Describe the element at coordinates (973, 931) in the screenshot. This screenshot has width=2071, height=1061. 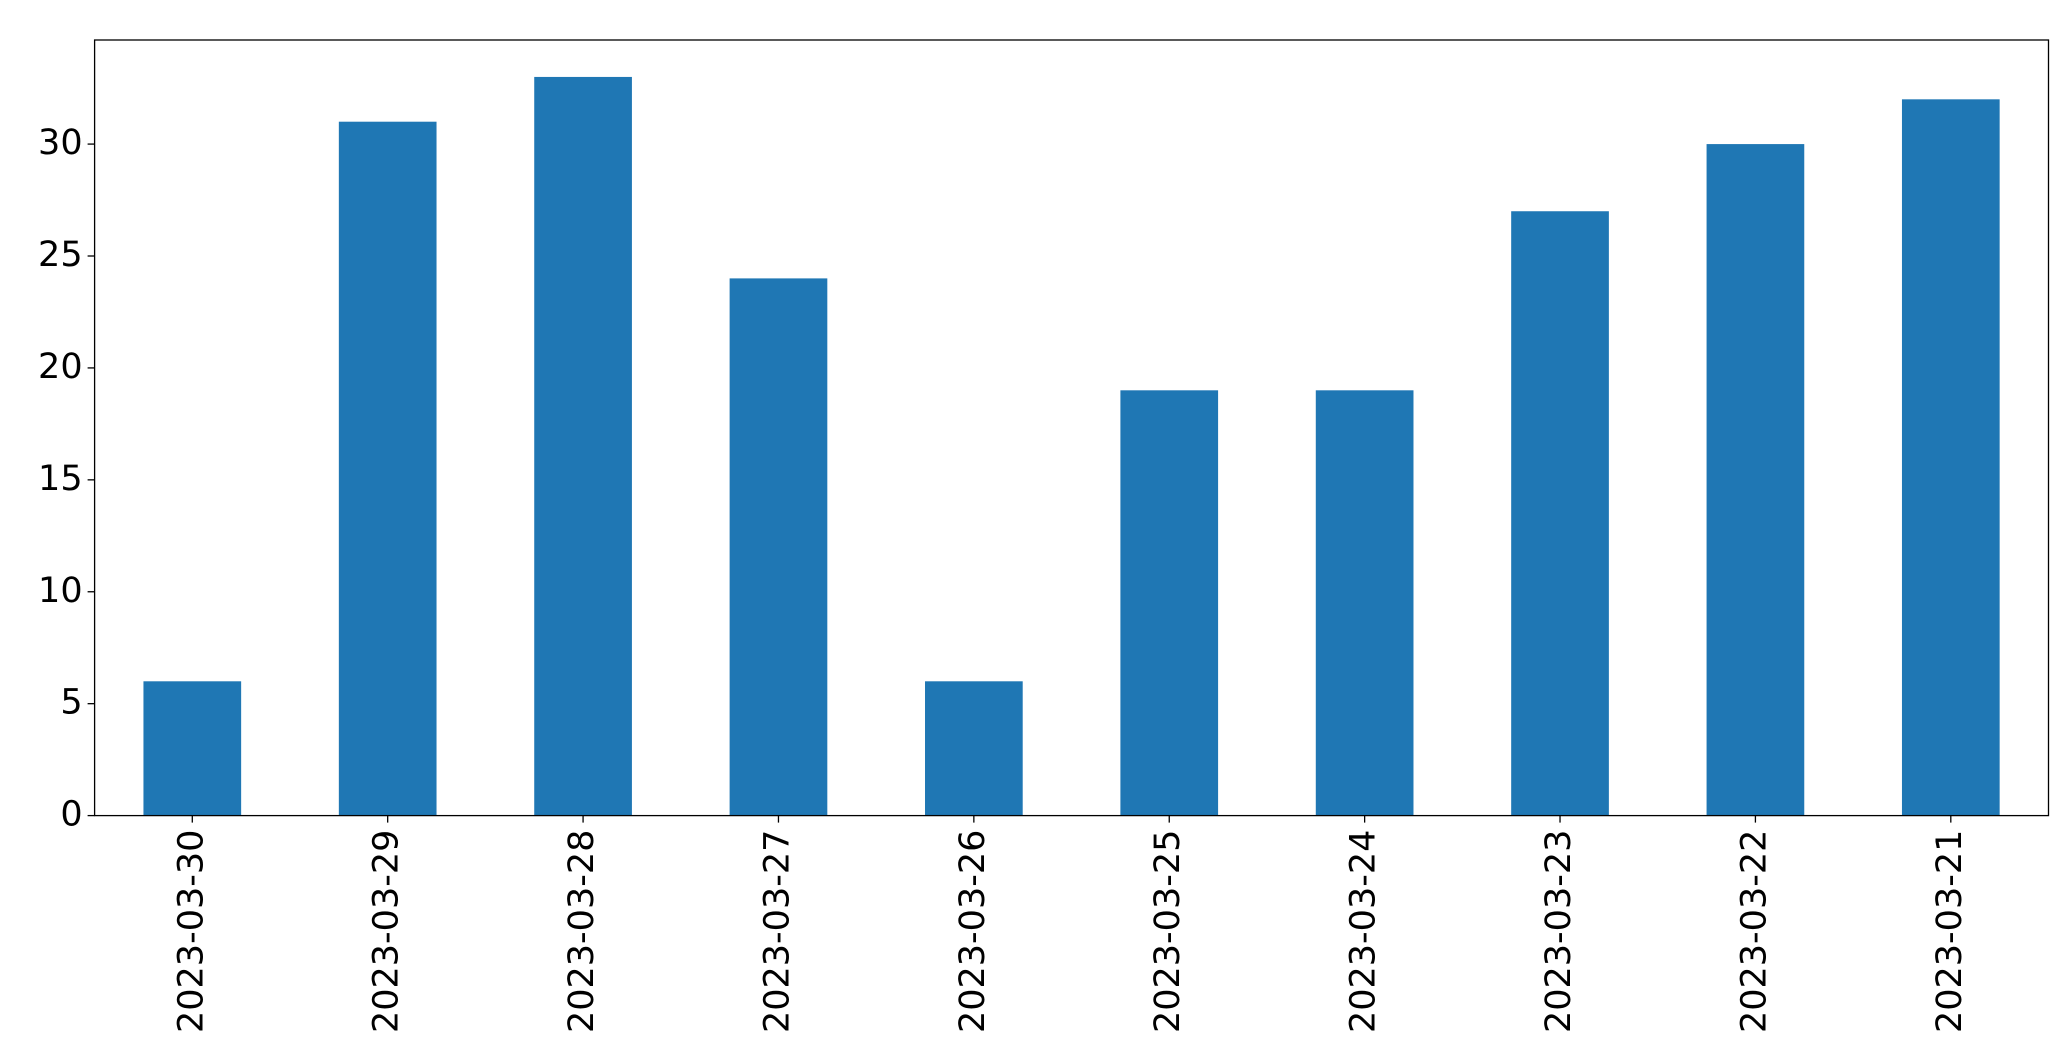
I see `x-tick-label: 2023-03-26` at that location.